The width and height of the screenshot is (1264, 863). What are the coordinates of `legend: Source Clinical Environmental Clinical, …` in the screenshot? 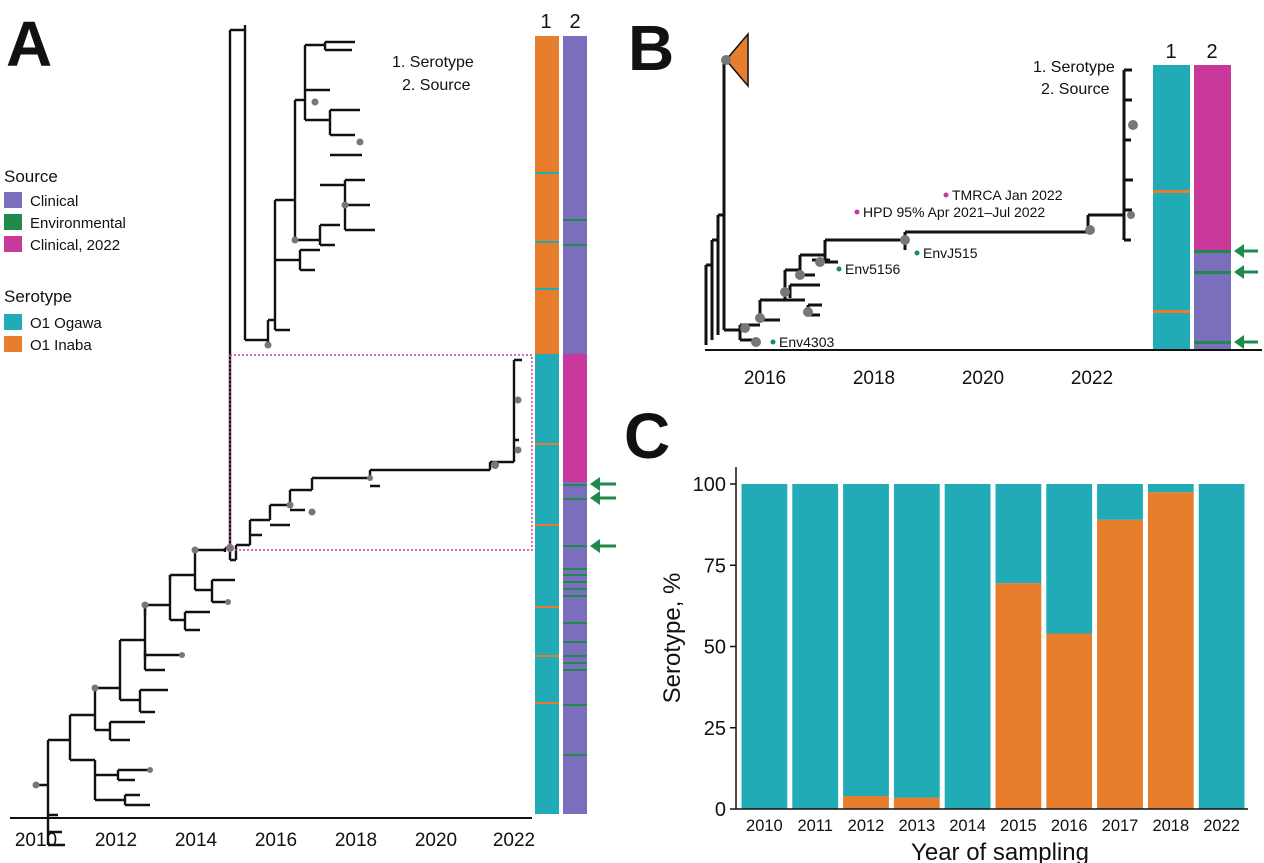 It's located at (65, 260).